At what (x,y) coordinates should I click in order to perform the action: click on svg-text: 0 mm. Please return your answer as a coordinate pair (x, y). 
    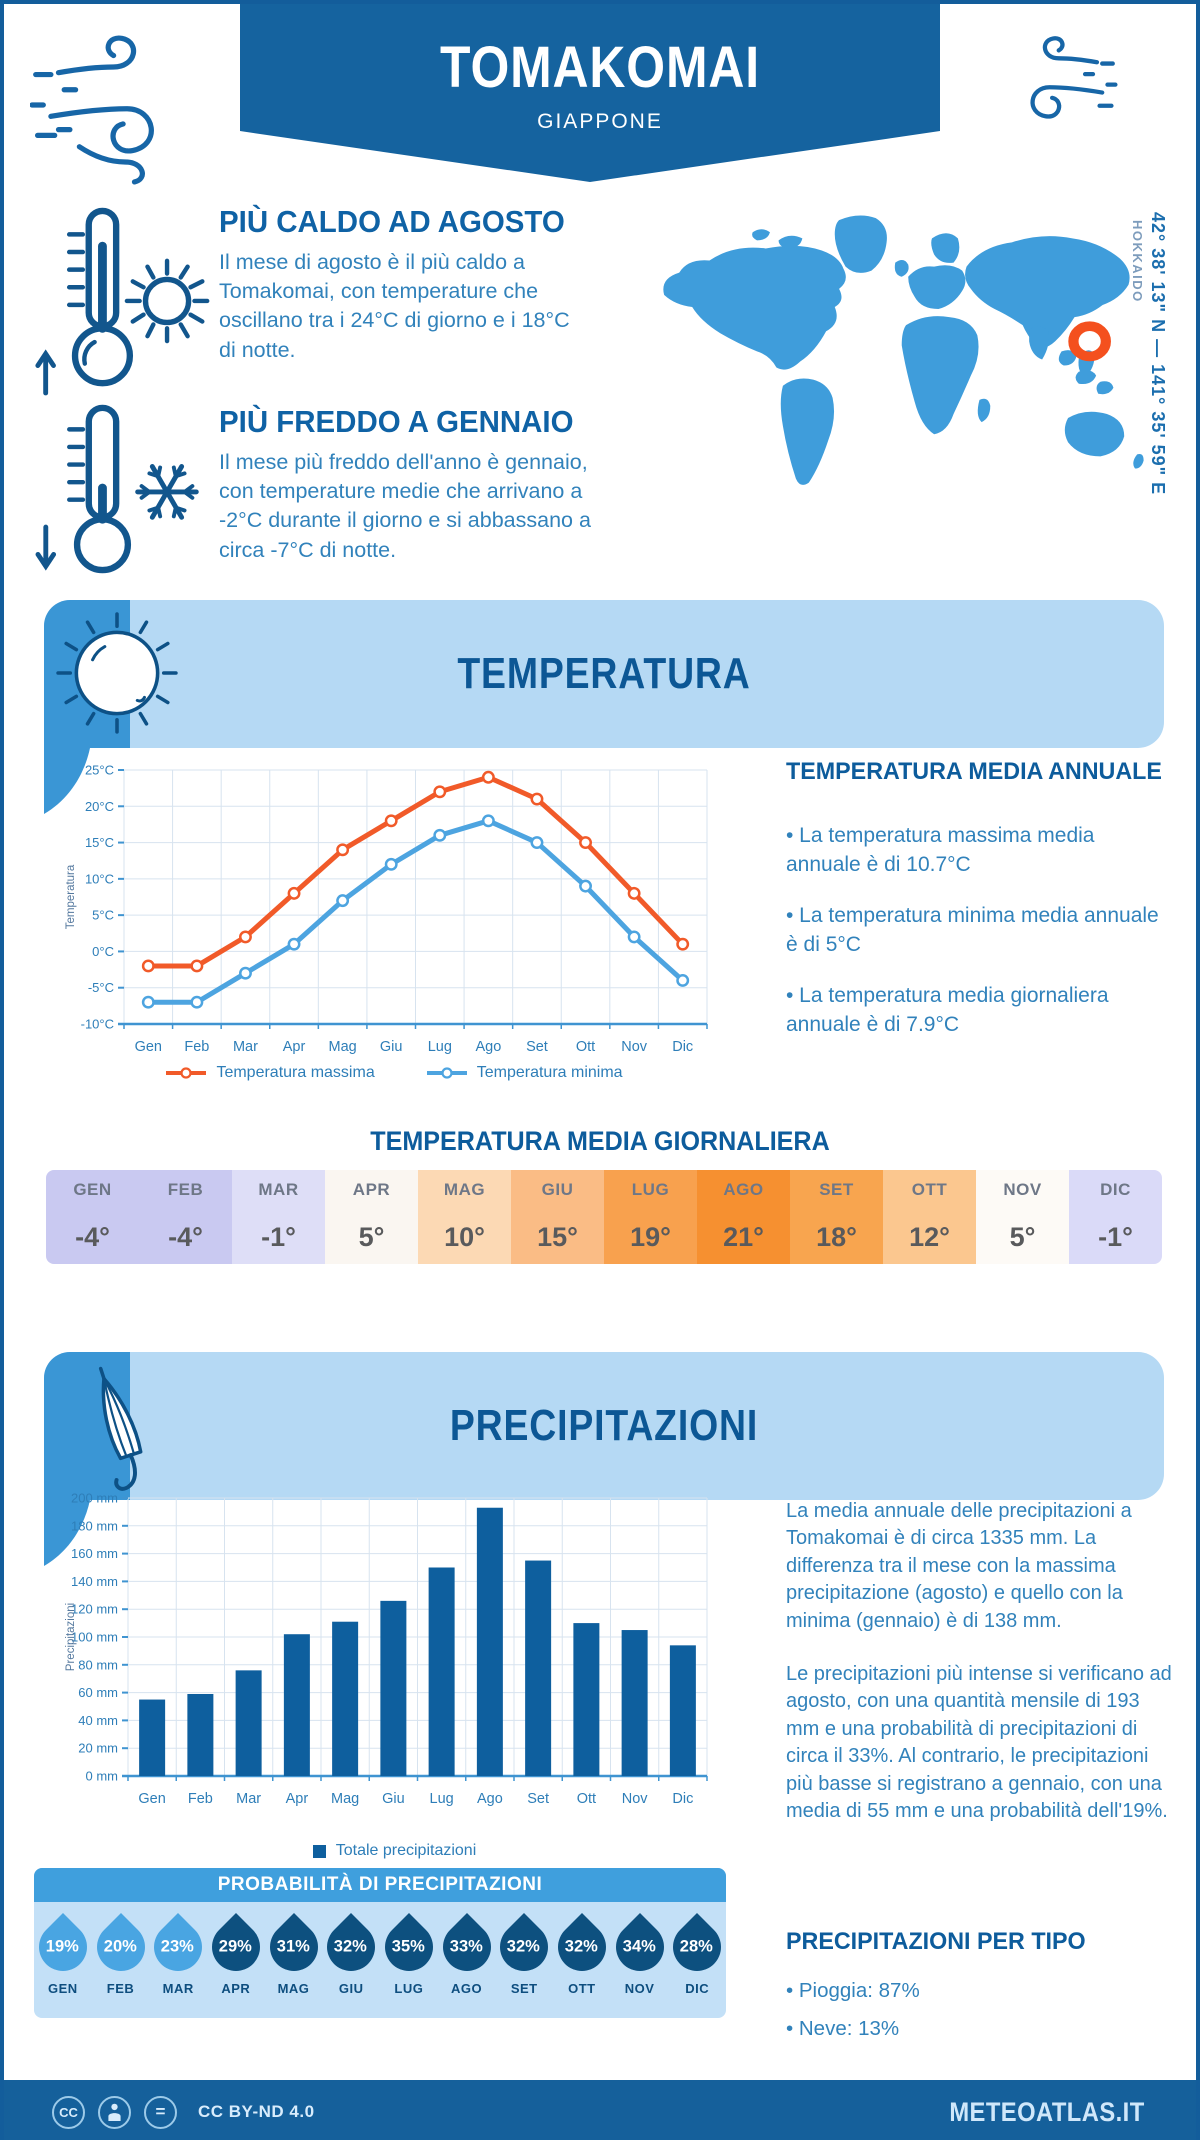
    Looking at the image, I should click on (102, 1776).